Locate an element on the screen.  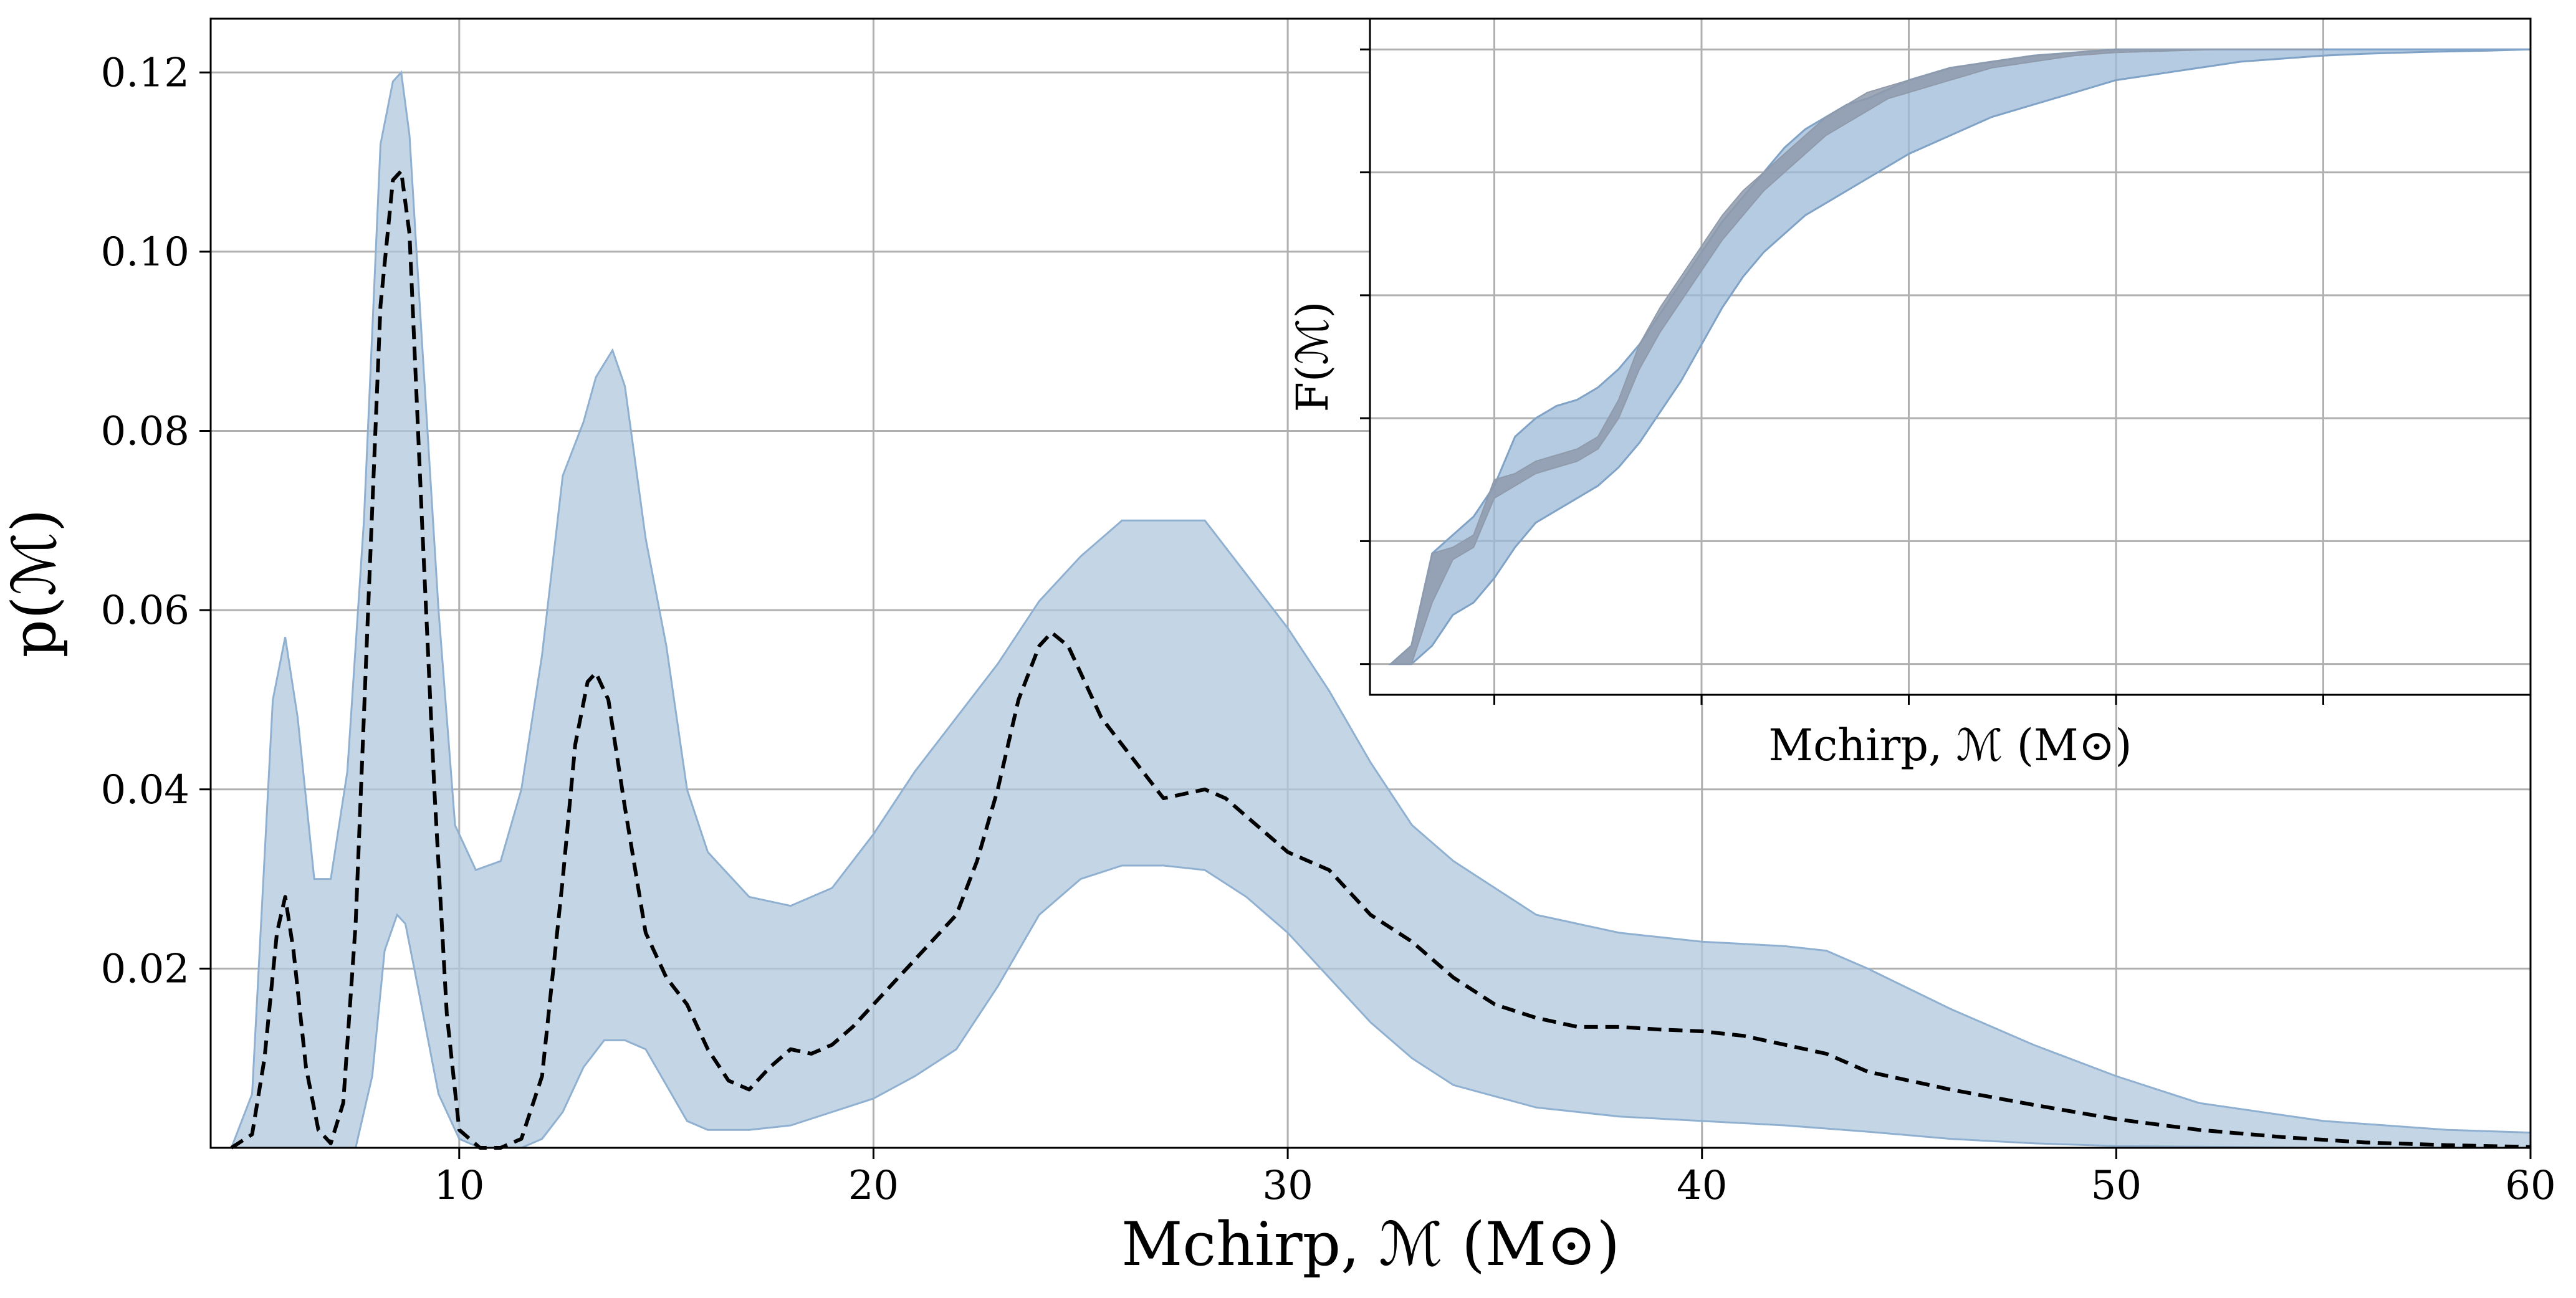
main-x-axis-label: Mchirp, ℳ (M⊙) is located at coordinates (1370, 1244).